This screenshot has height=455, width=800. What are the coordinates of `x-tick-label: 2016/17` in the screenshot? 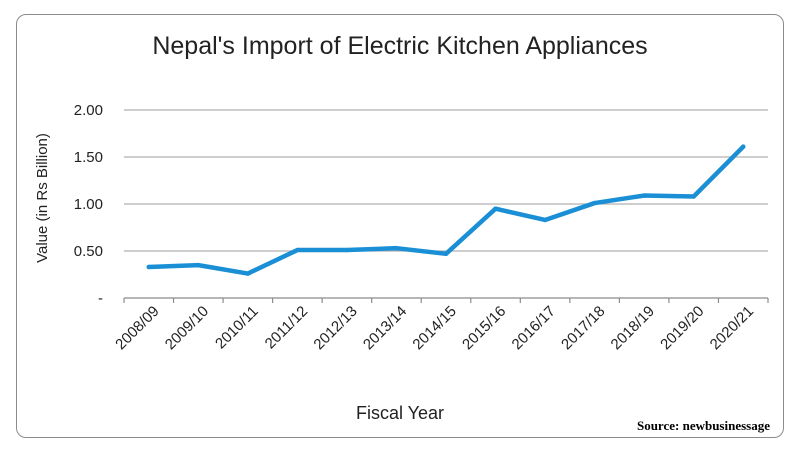 It's located at (534, 328).